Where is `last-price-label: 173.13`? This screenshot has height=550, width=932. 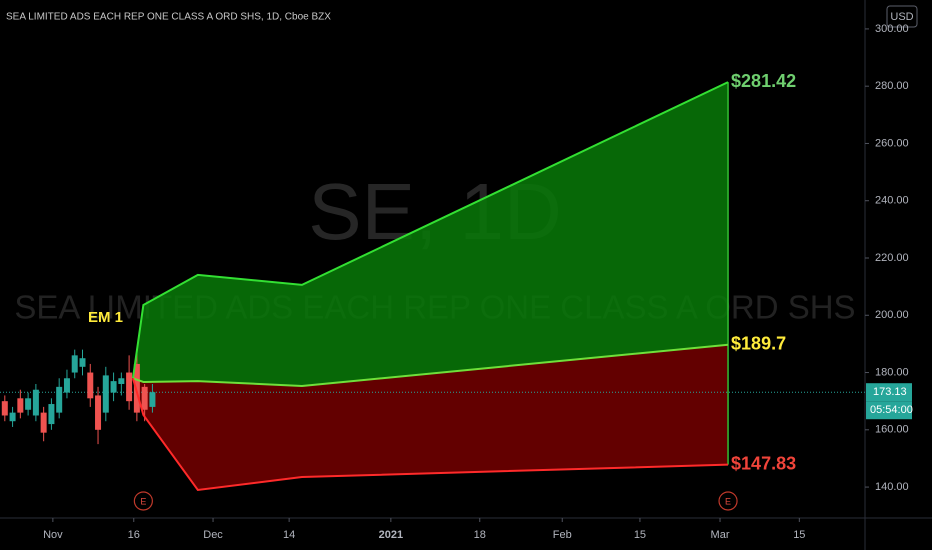
last-price-label: 173.13 is located at coordinates (890, 392).